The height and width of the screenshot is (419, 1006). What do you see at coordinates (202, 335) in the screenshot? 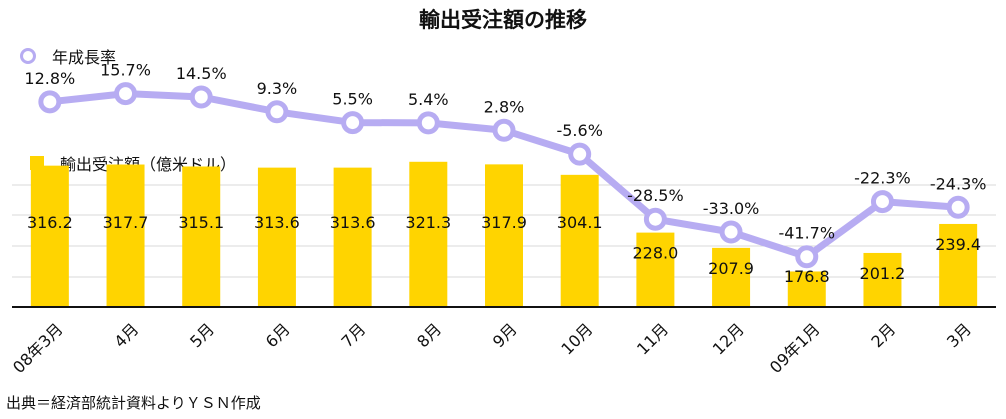
I see `category-label: 5月` at bounding box center [202, 335].